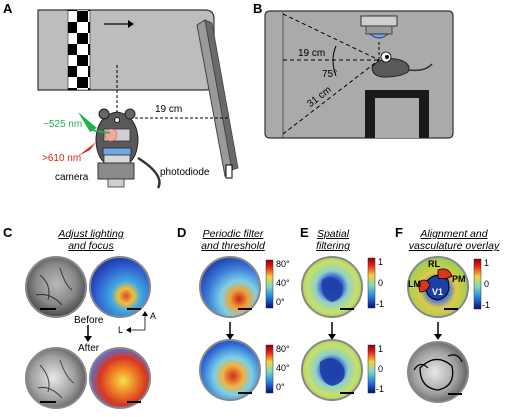  Describe the element at coordinates (88, 332) in the screenshot. I see `panel-c-graphics` at that location.